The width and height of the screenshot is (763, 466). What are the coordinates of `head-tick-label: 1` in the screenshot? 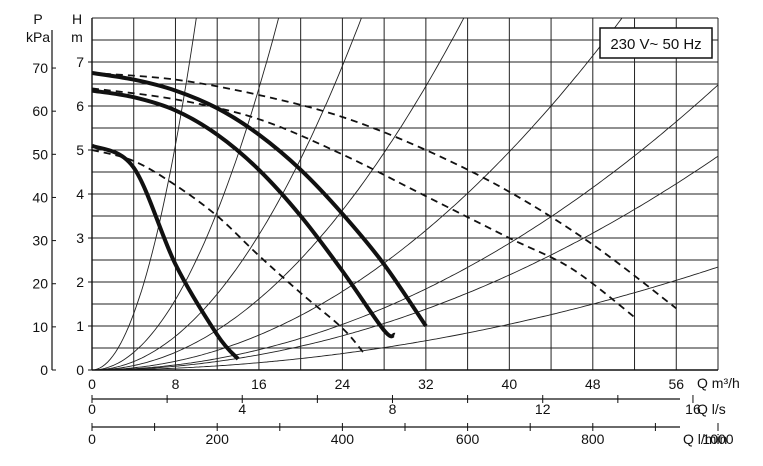 It's located at (80, 326).